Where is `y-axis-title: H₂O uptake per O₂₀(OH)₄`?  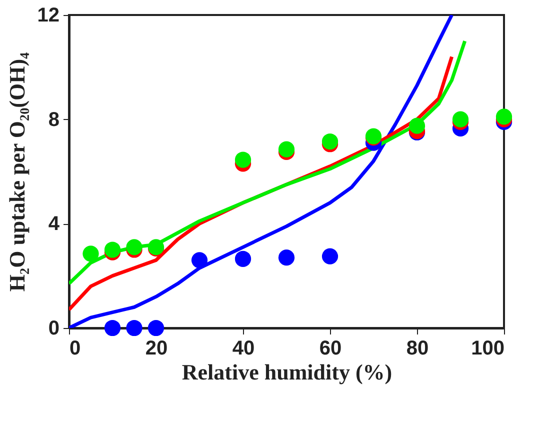 y-axis-title: H₂O uptake per O₂₀(OH)₄ is located at coordinates (17, 172).